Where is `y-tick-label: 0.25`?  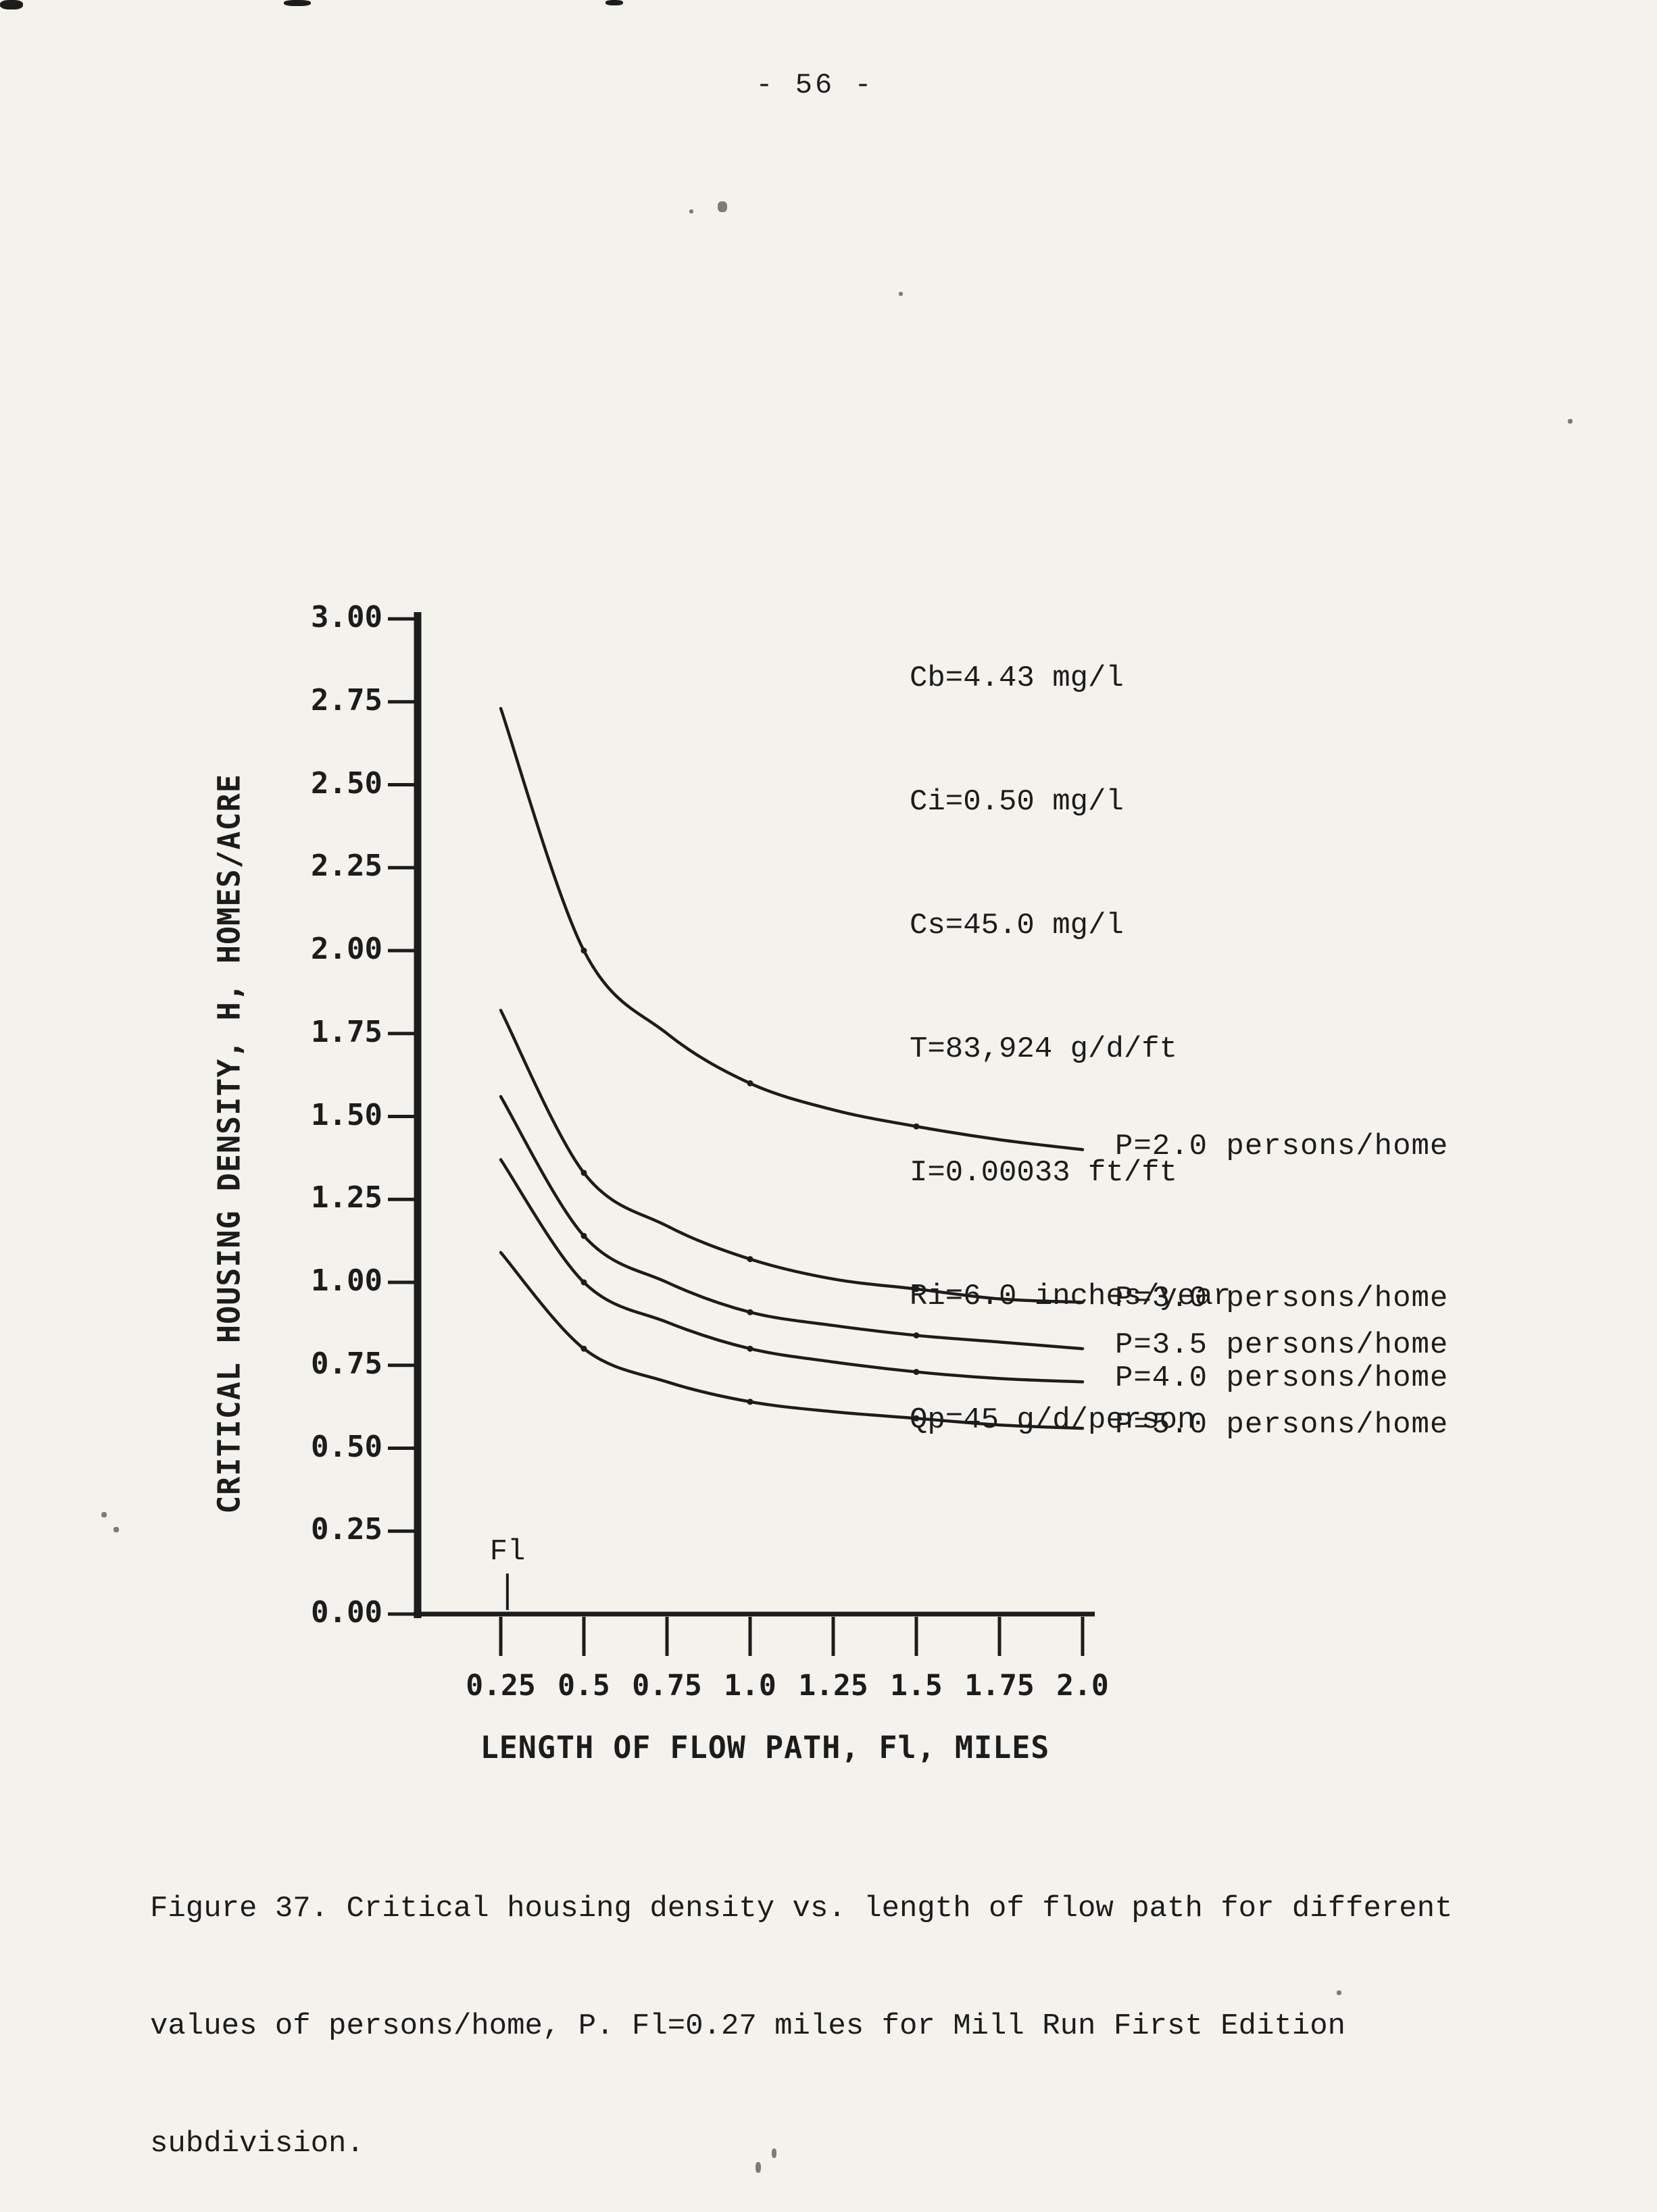
y-tick-label: 0.25 is located at coordinates (346, 1529).